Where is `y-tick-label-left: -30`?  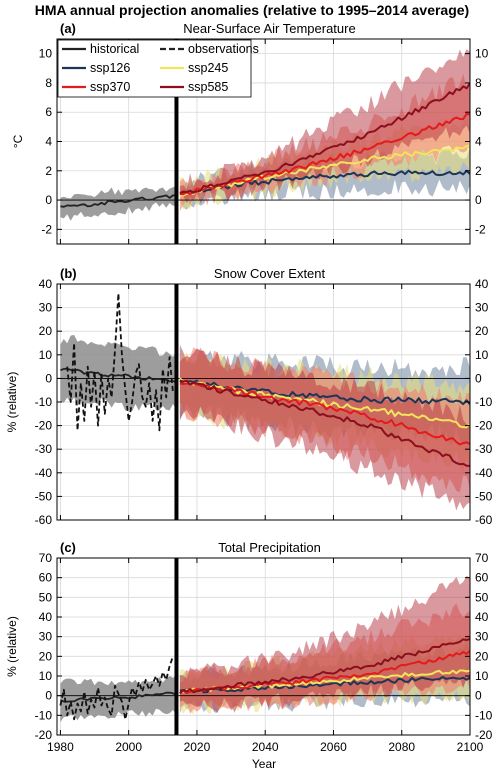 y-tick-label-left: -30 is located at coordinates (44, 449).